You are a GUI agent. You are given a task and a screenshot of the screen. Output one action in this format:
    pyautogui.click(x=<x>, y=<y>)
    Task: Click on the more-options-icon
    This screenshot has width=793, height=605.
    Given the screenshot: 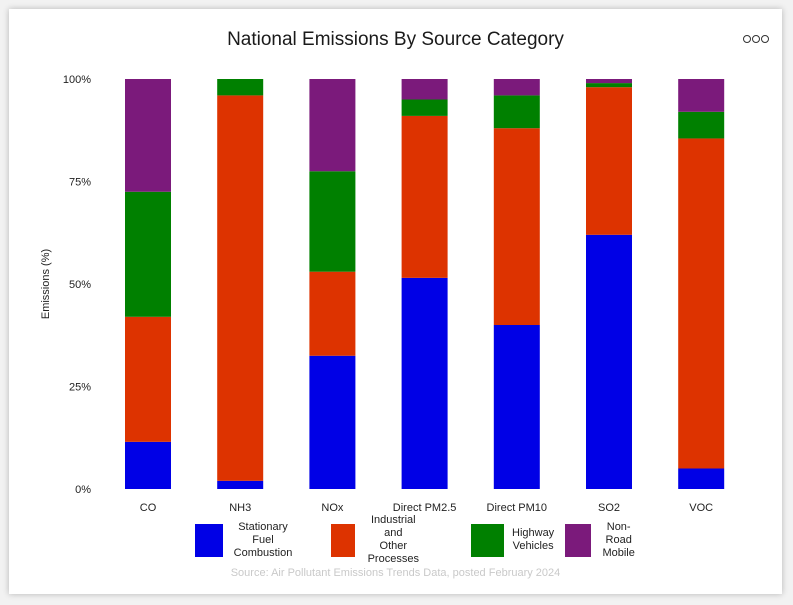 What is the action you would take?
    pyautogui.click(x=756, y=38)
    